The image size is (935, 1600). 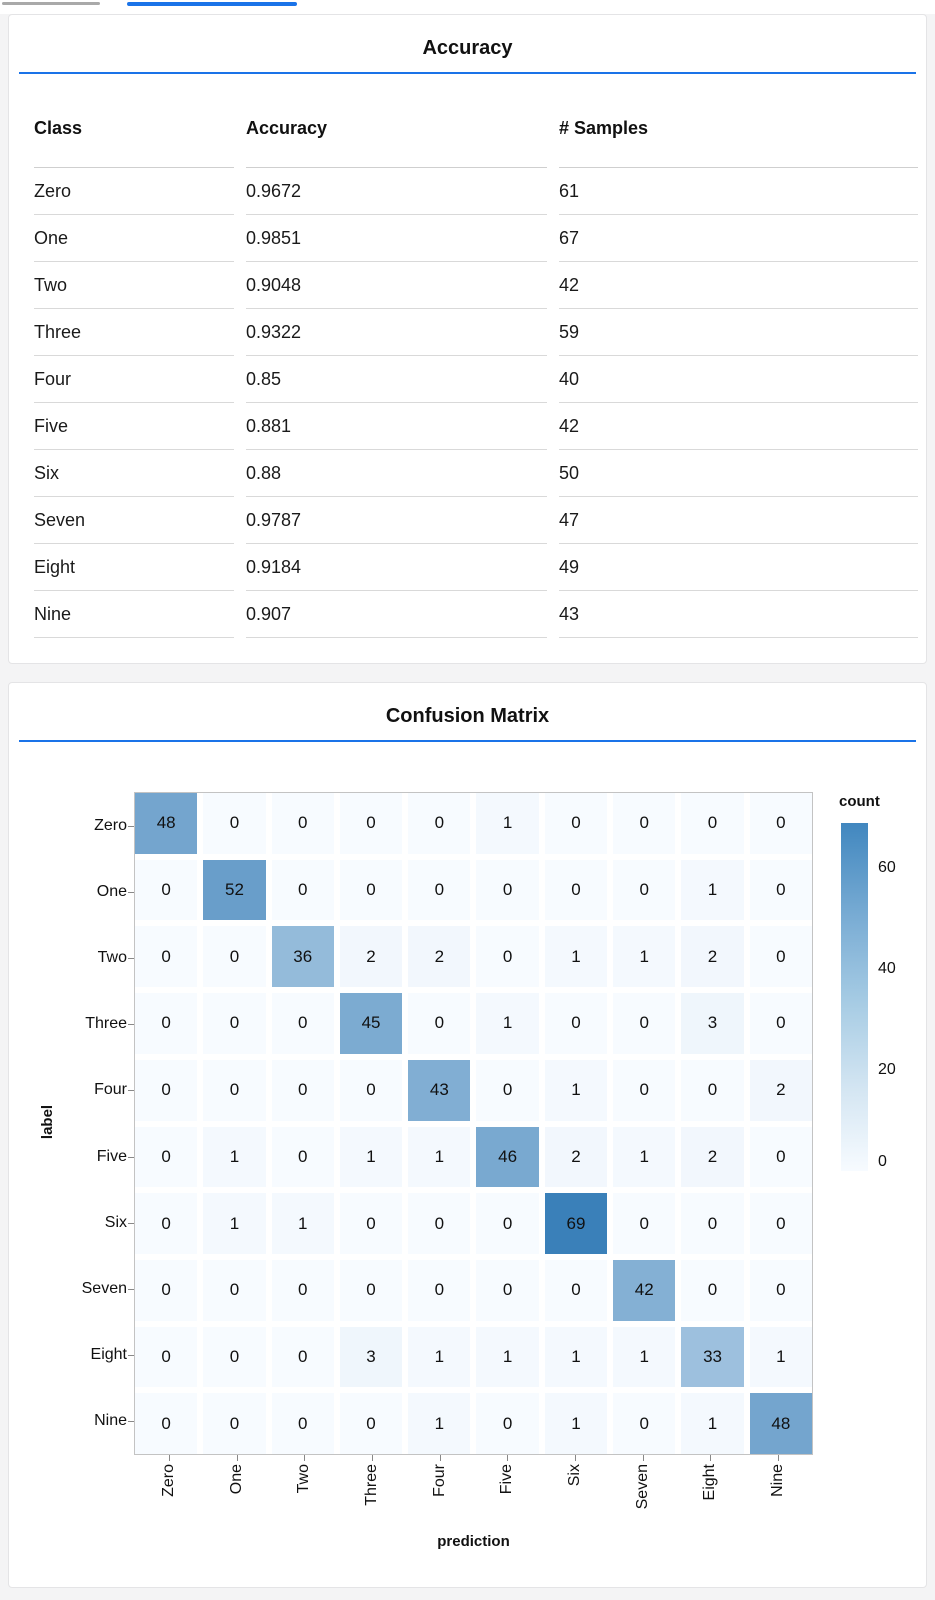 What do you see at coordinates (371, 1023) in the screenshot?
I see `heatmap-cell: 45` at bounding box center [371, 1023].